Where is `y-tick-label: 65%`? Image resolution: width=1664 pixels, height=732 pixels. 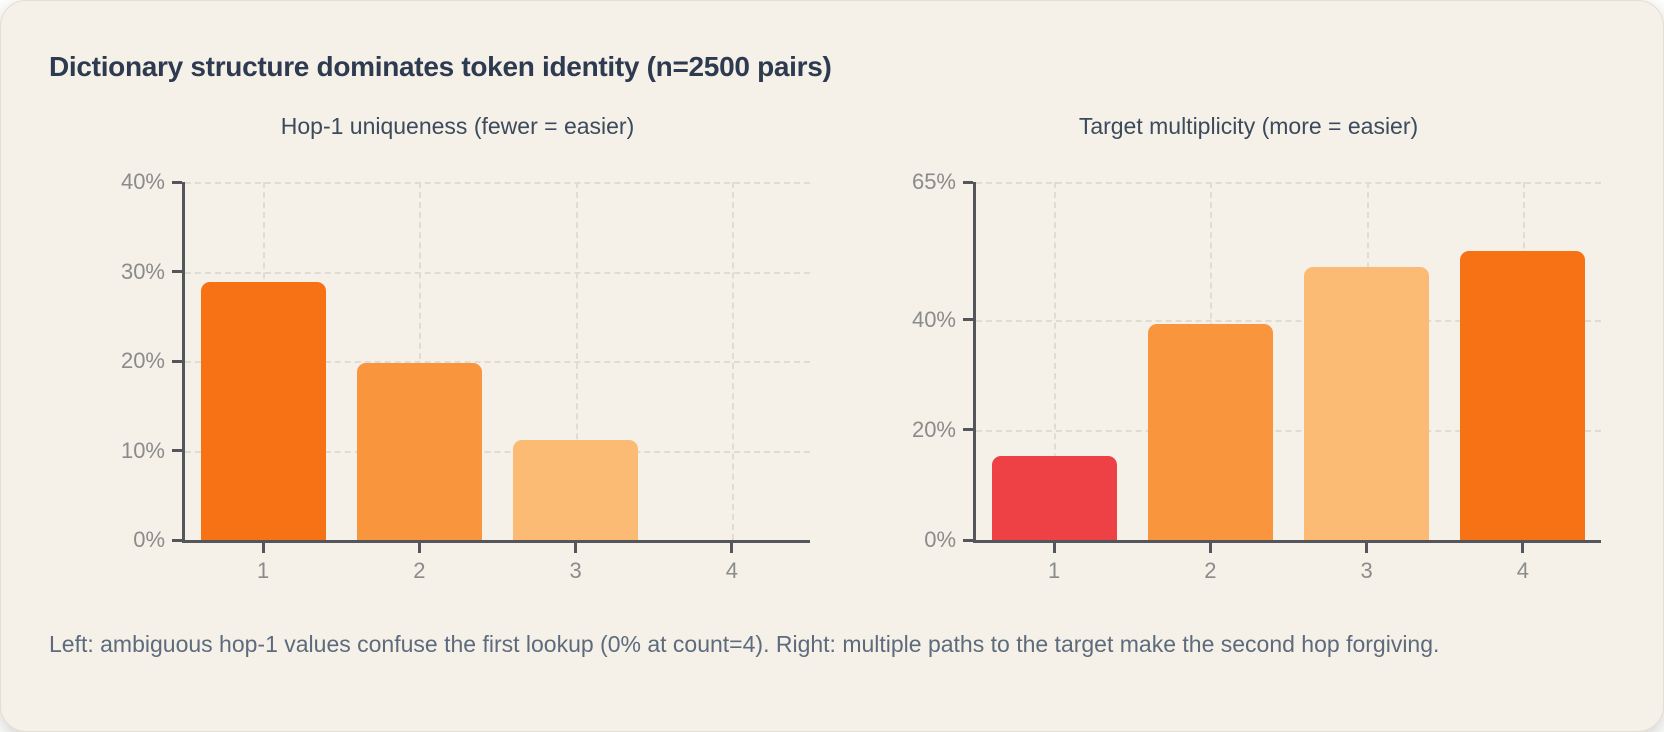
y-tick-label: 65% is located at coordinates (933, 181).